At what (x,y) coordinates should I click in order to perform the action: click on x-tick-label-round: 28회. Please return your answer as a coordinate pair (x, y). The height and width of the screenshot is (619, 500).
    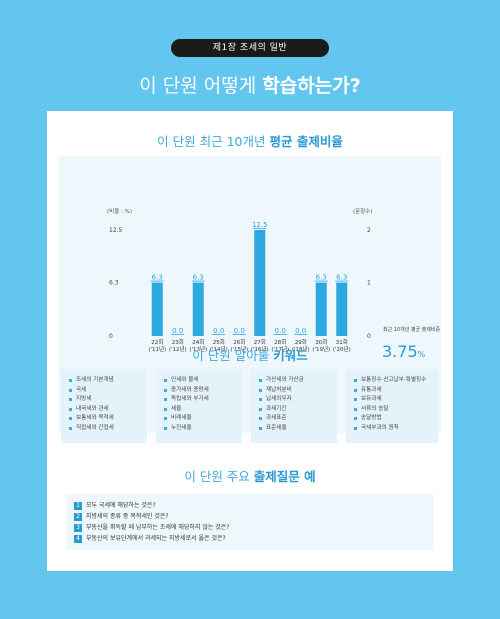
    Looking at the image, I should click on (280, 342).